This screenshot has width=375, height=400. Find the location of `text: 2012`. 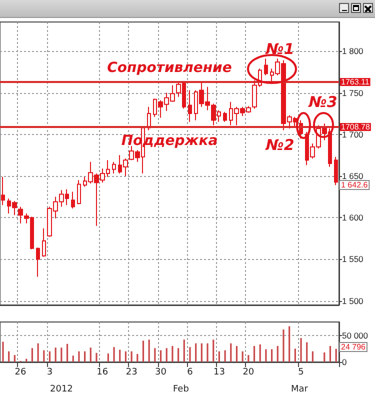

text: 2012 is located at coordinates (61, 389).